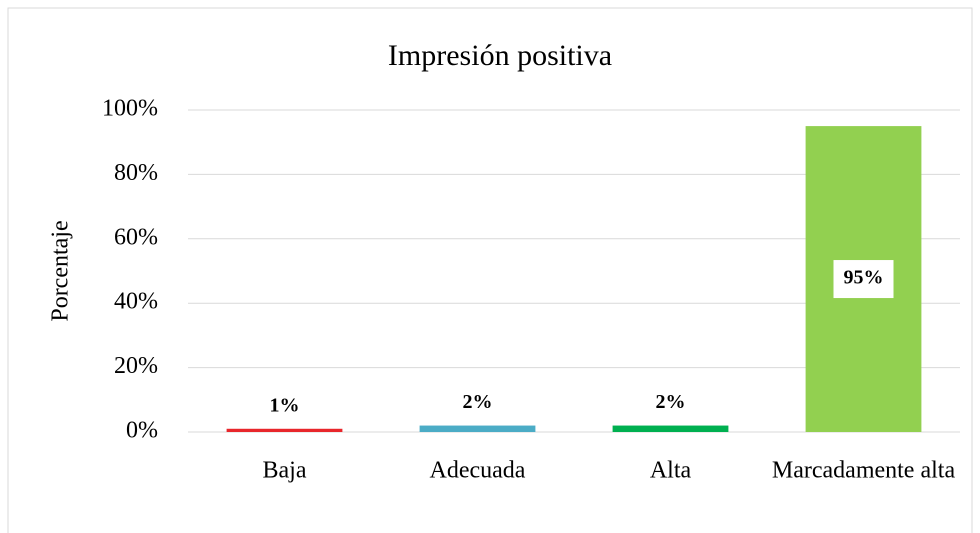 The height and width of the screenshot is (533, 980). Describe the element at coordinates (142, 431) in the screenshot. I see `y-tick-label: 0%` at that location.